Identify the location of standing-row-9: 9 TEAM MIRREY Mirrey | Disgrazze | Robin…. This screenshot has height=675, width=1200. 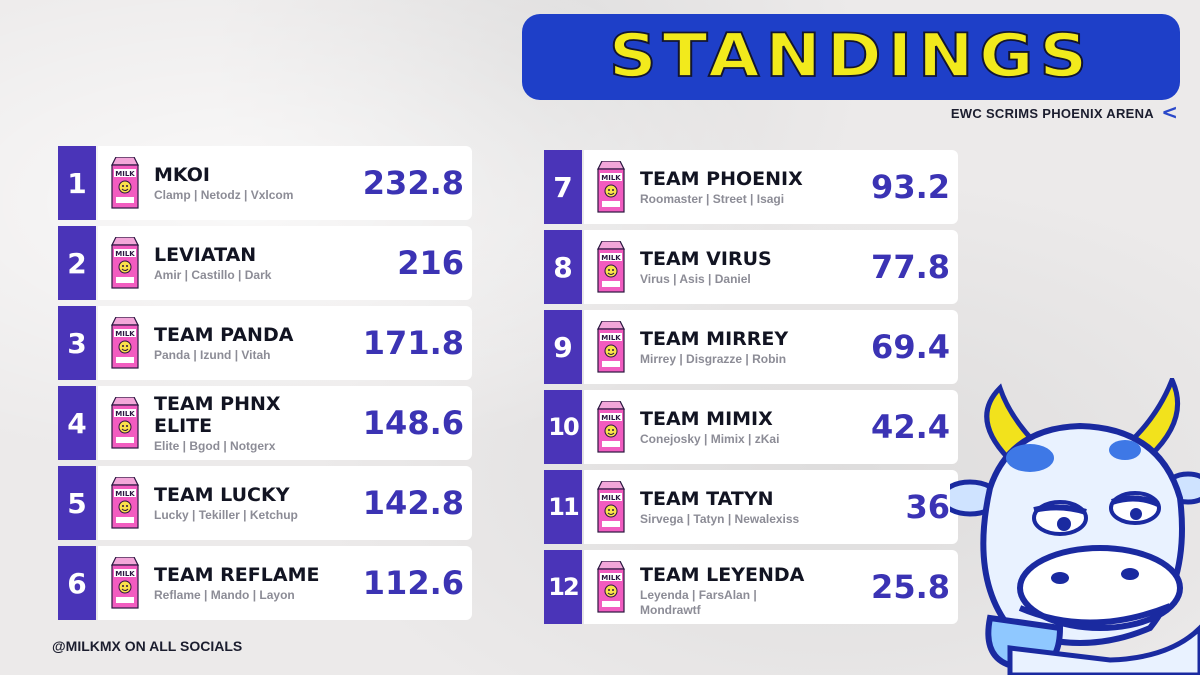
(751, 347).